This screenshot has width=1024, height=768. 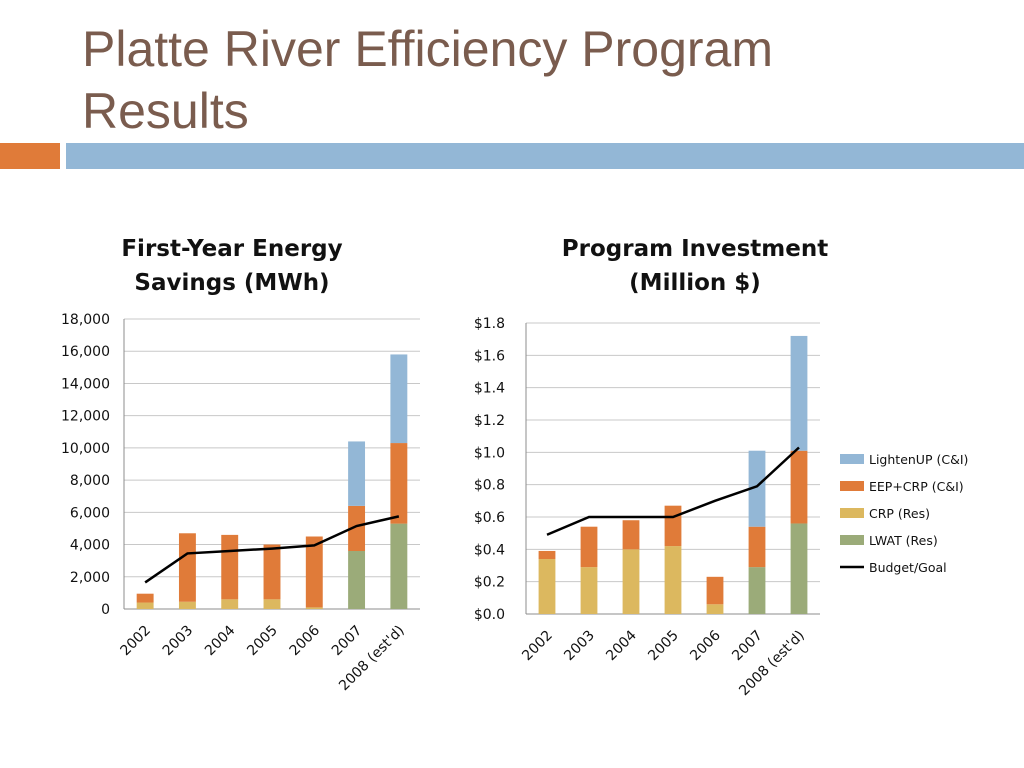 I want to click on energy-ytick-label: 10,000, so click(x=85, y=449).